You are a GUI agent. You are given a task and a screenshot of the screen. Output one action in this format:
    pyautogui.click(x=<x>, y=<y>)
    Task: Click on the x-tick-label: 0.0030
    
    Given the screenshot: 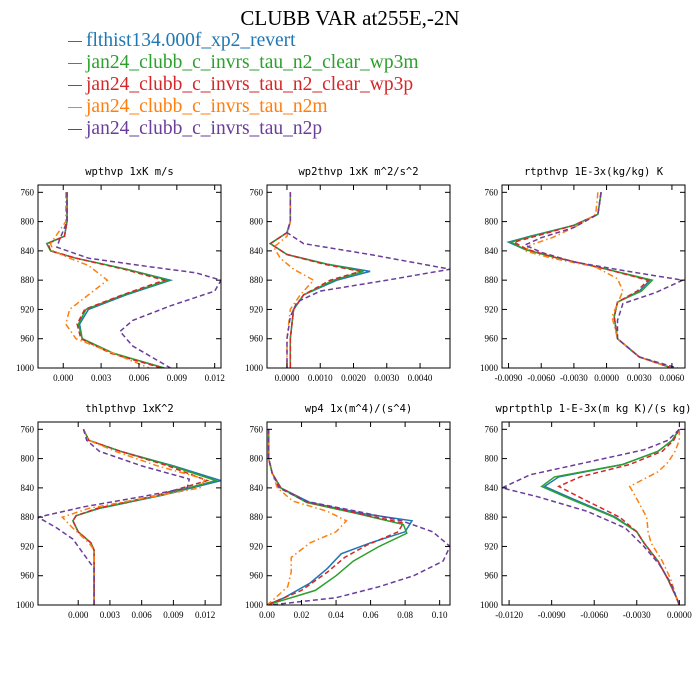 What is the action you would take?
    pyautogui.click(x=639, y=378)
    